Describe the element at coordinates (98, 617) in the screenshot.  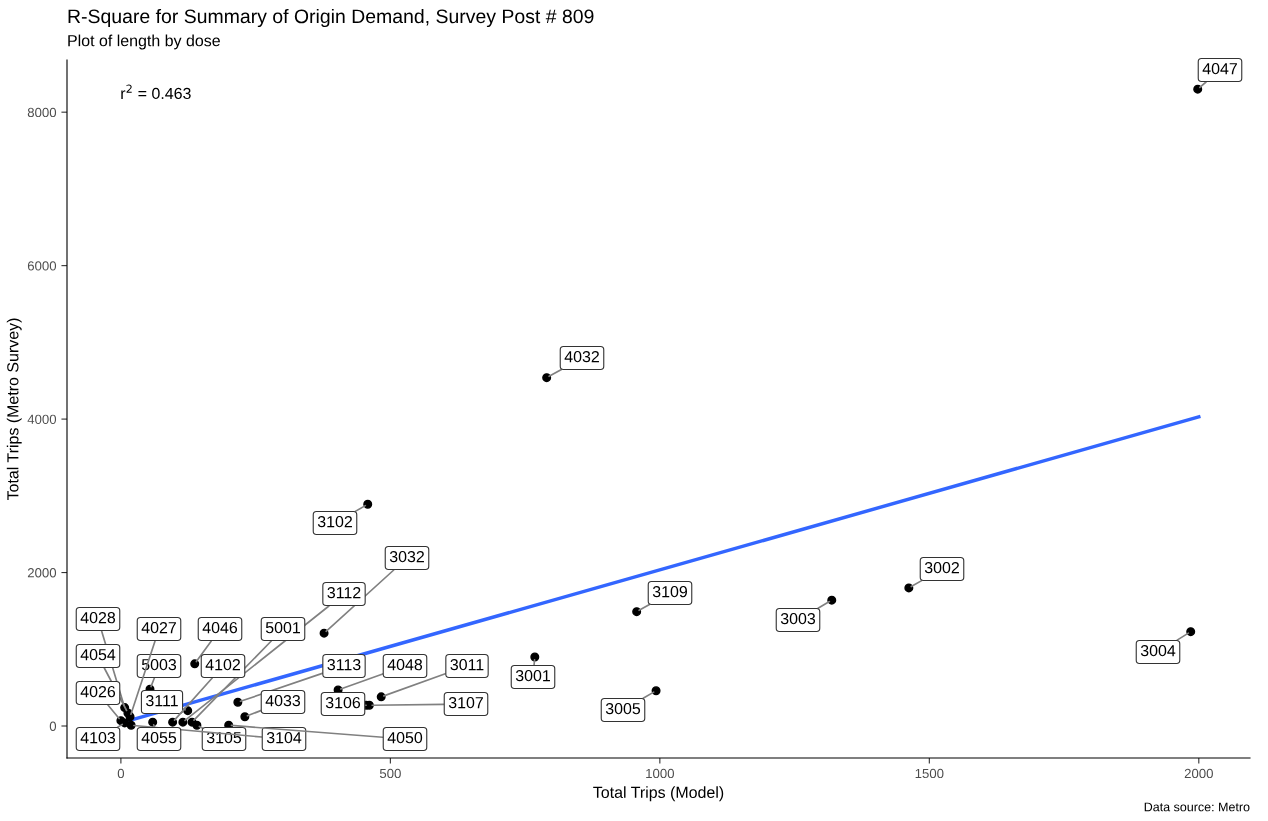
I see `annotation: 4028` at that location.